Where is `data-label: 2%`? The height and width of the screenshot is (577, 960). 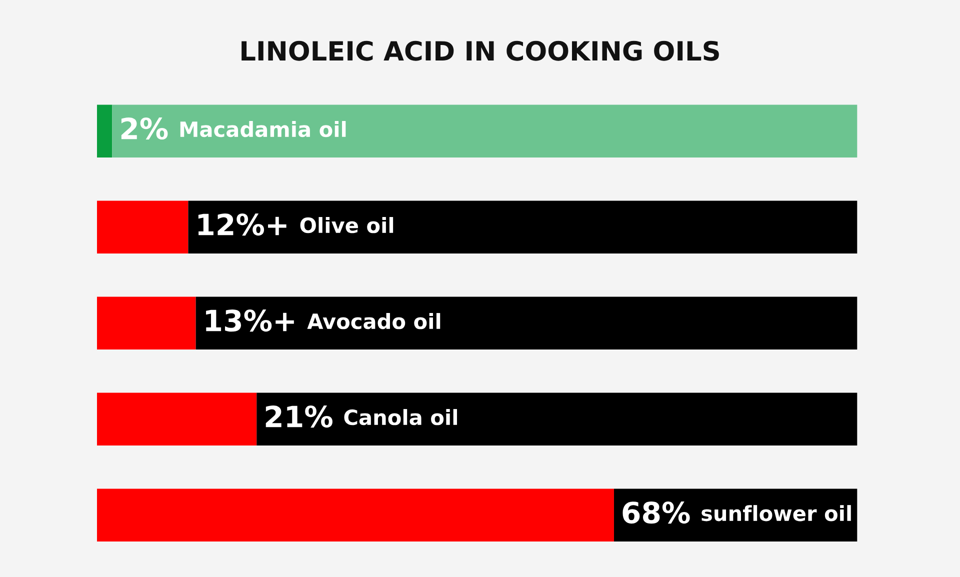
data-label: 2% is located at coordinates (144, 128).